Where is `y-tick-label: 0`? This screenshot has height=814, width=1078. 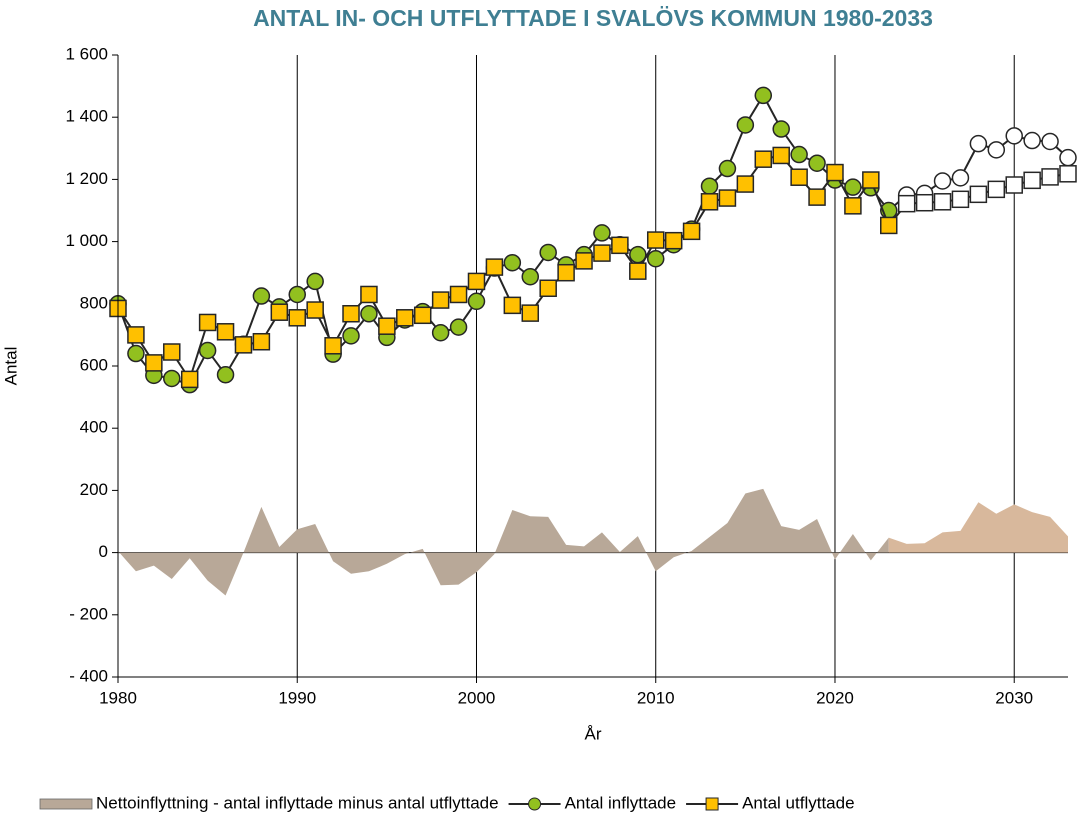 y-tick-label: 0 is located at coordinates (103, 551).